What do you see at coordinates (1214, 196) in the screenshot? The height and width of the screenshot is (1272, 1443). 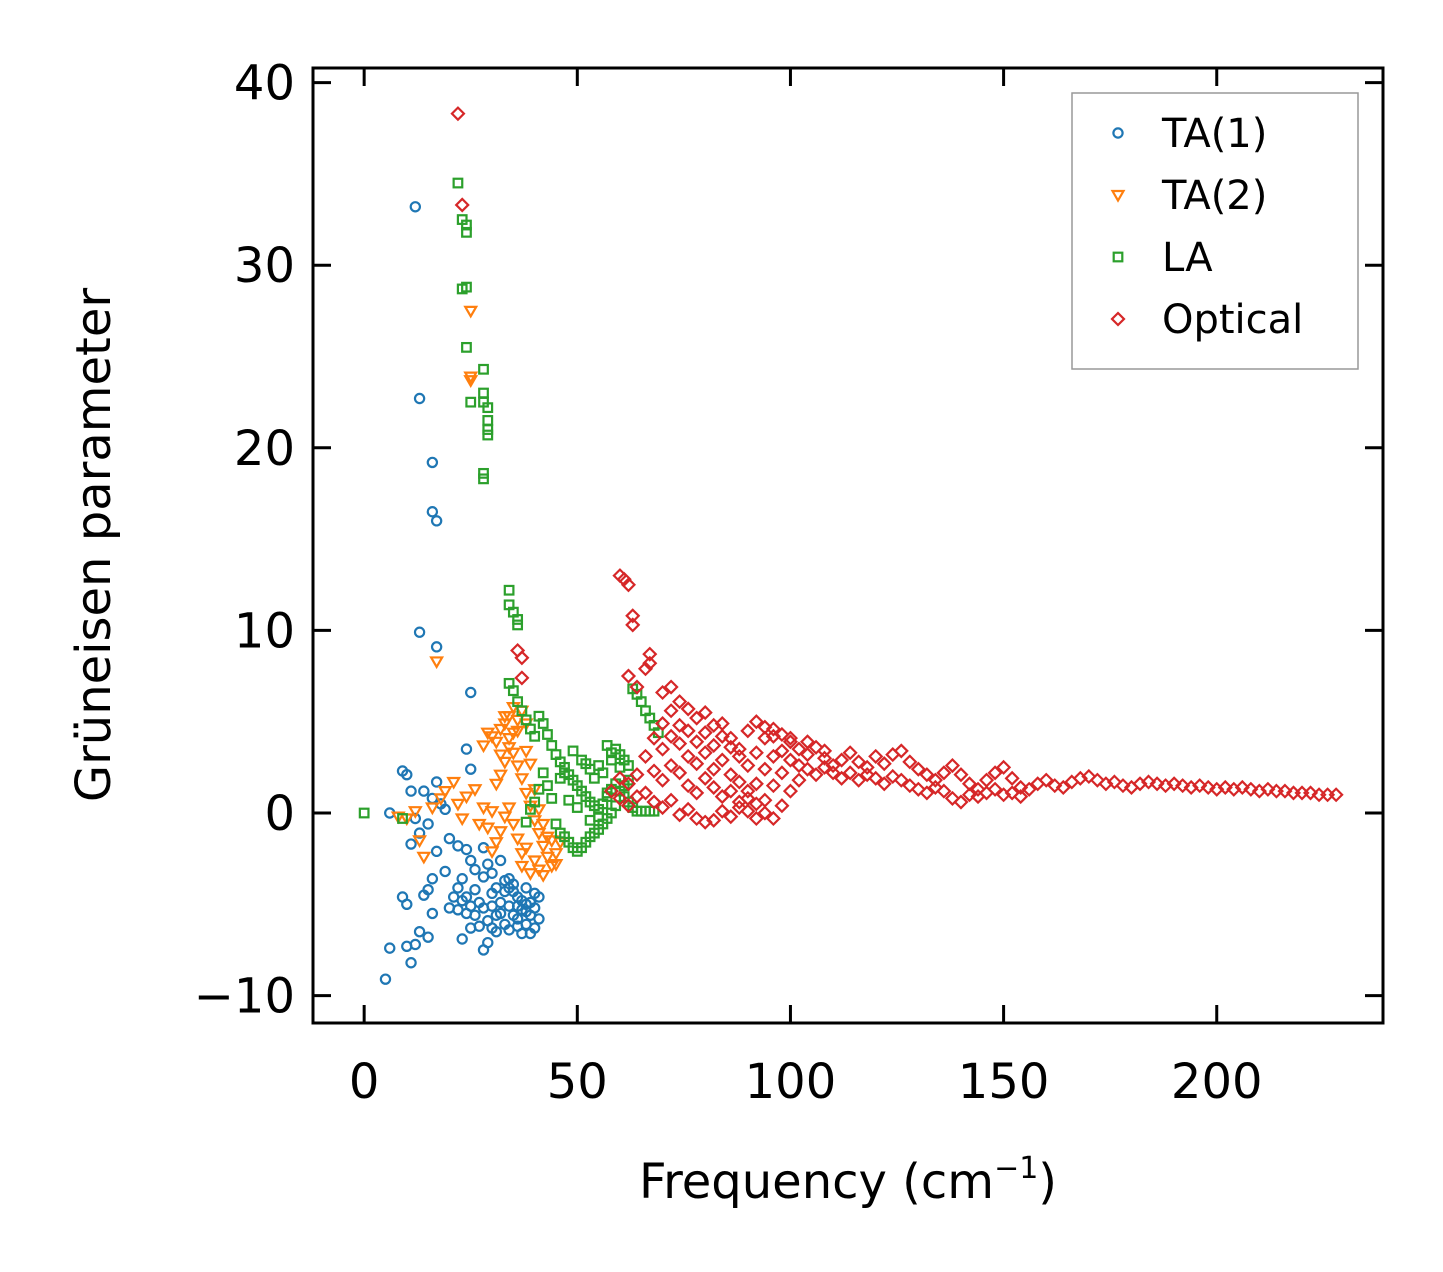 I see `legend-label: TA(2)` at bounding box center [1214, 196].